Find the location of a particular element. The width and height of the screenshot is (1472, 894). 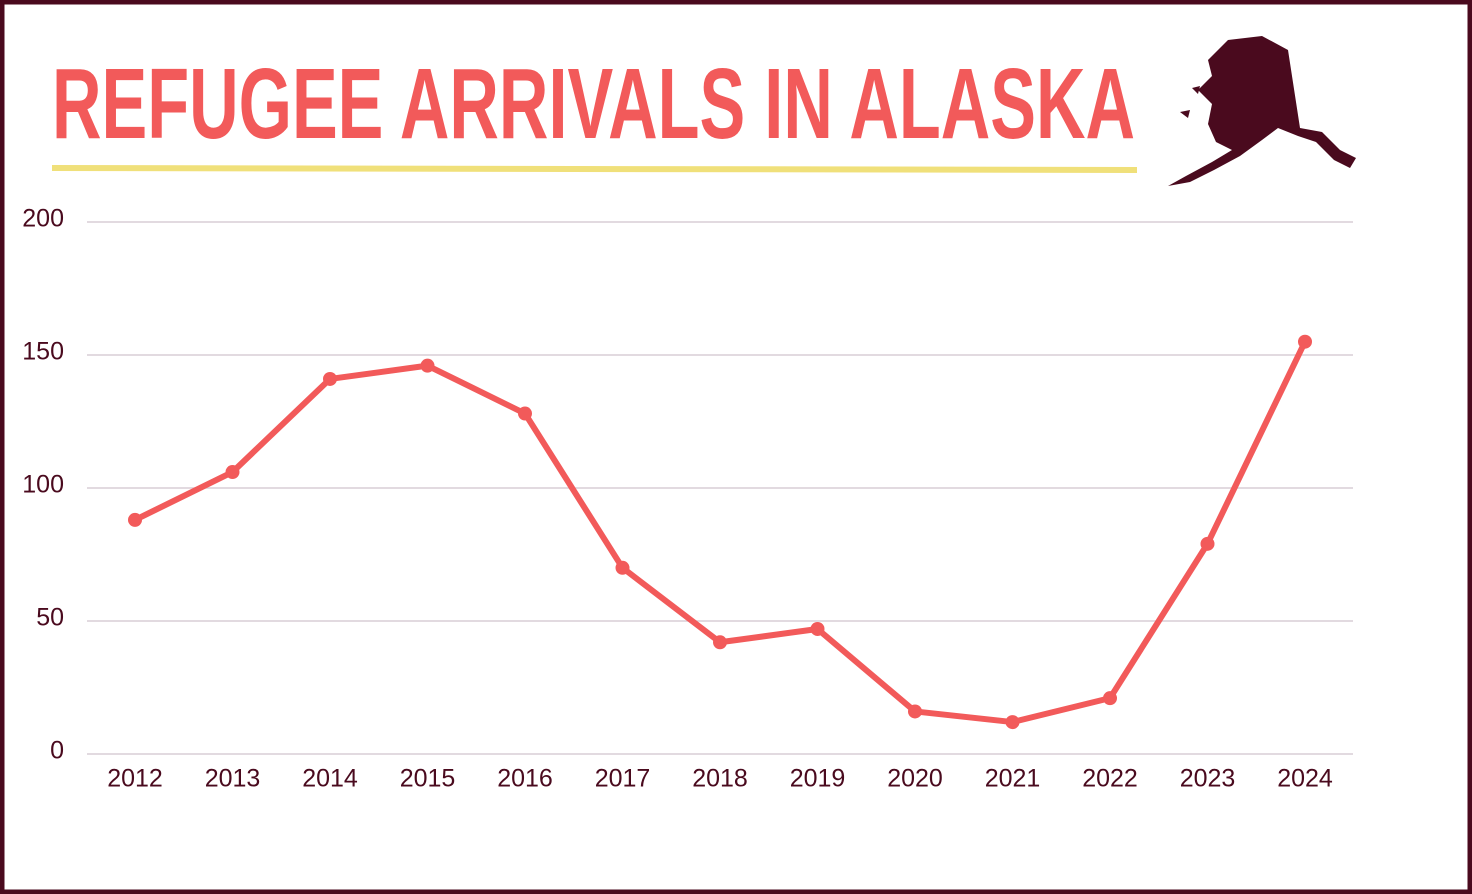

x-tick-label: 2017 is located at coordinates (623, 779).